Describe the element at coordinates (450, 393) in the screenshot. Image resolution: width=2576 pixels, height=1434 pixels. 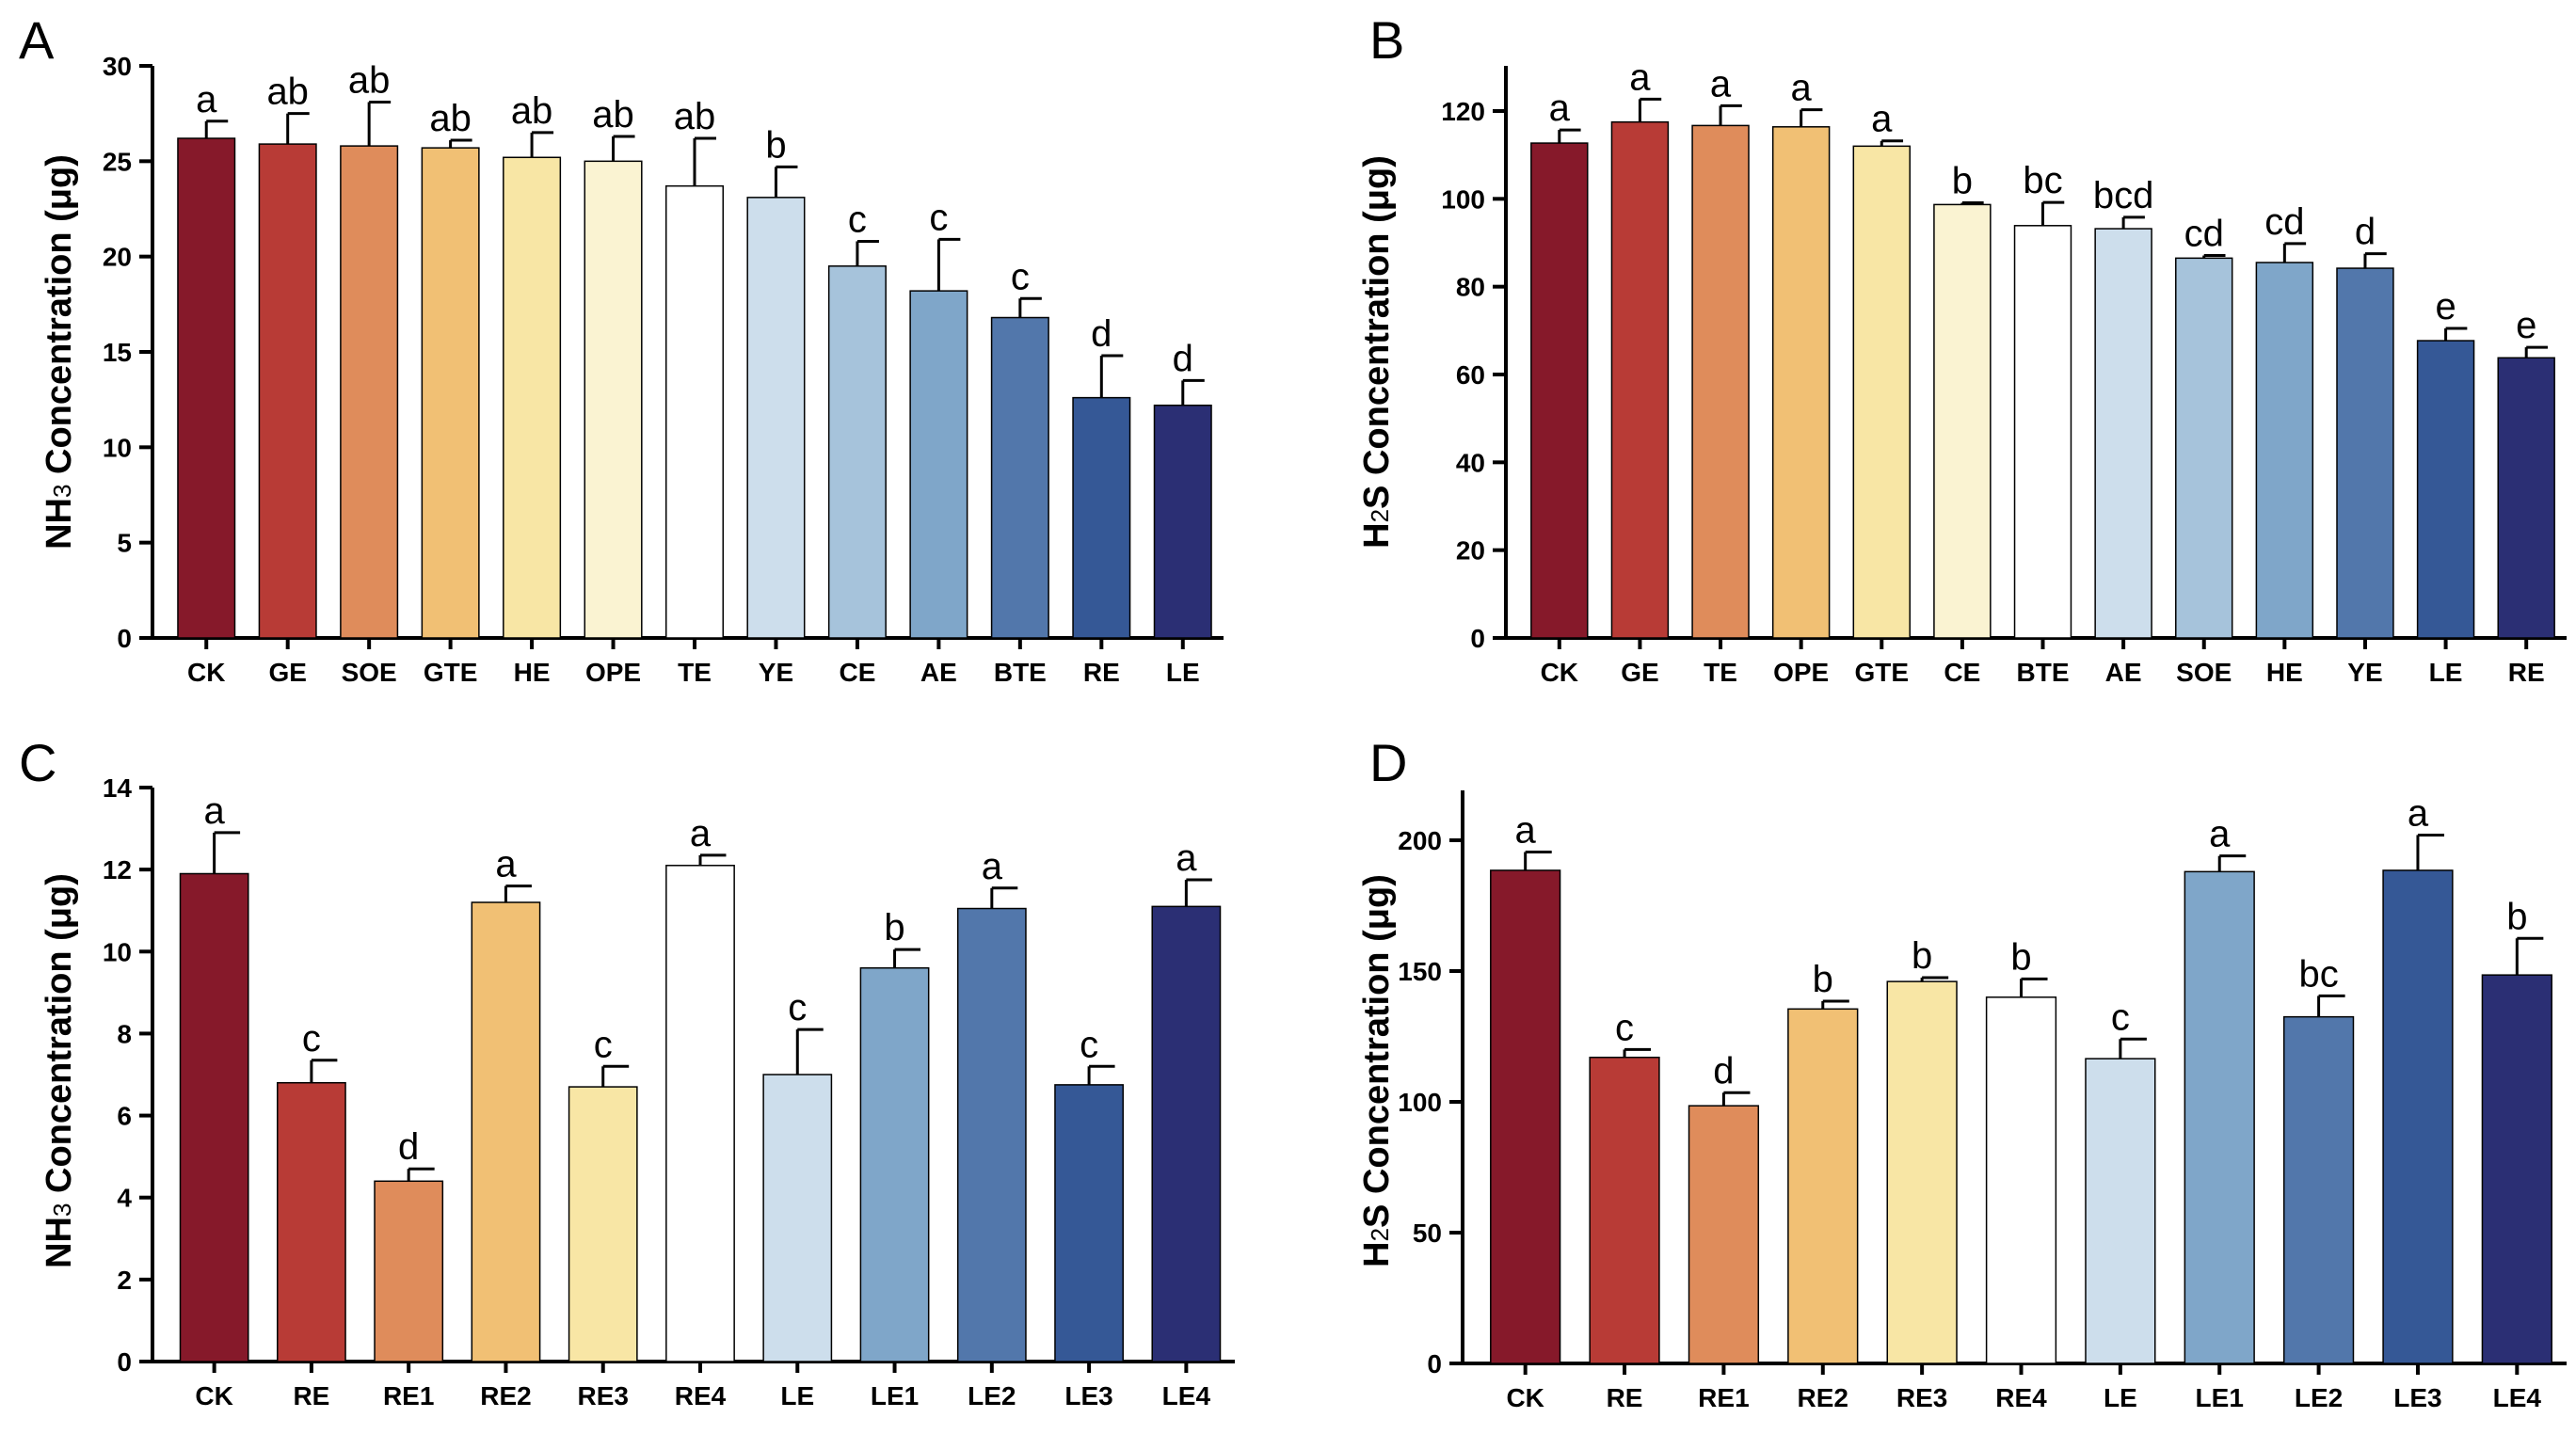
I see `bar-gte` at that location.